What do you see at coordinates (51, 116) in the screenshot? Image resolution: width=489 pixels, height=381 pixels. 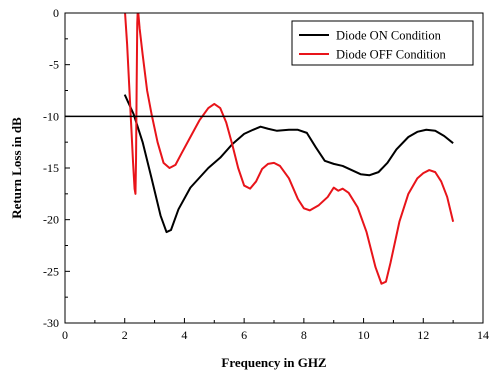 I see `y-tick-label: -10` at bounding box center [51, 116].